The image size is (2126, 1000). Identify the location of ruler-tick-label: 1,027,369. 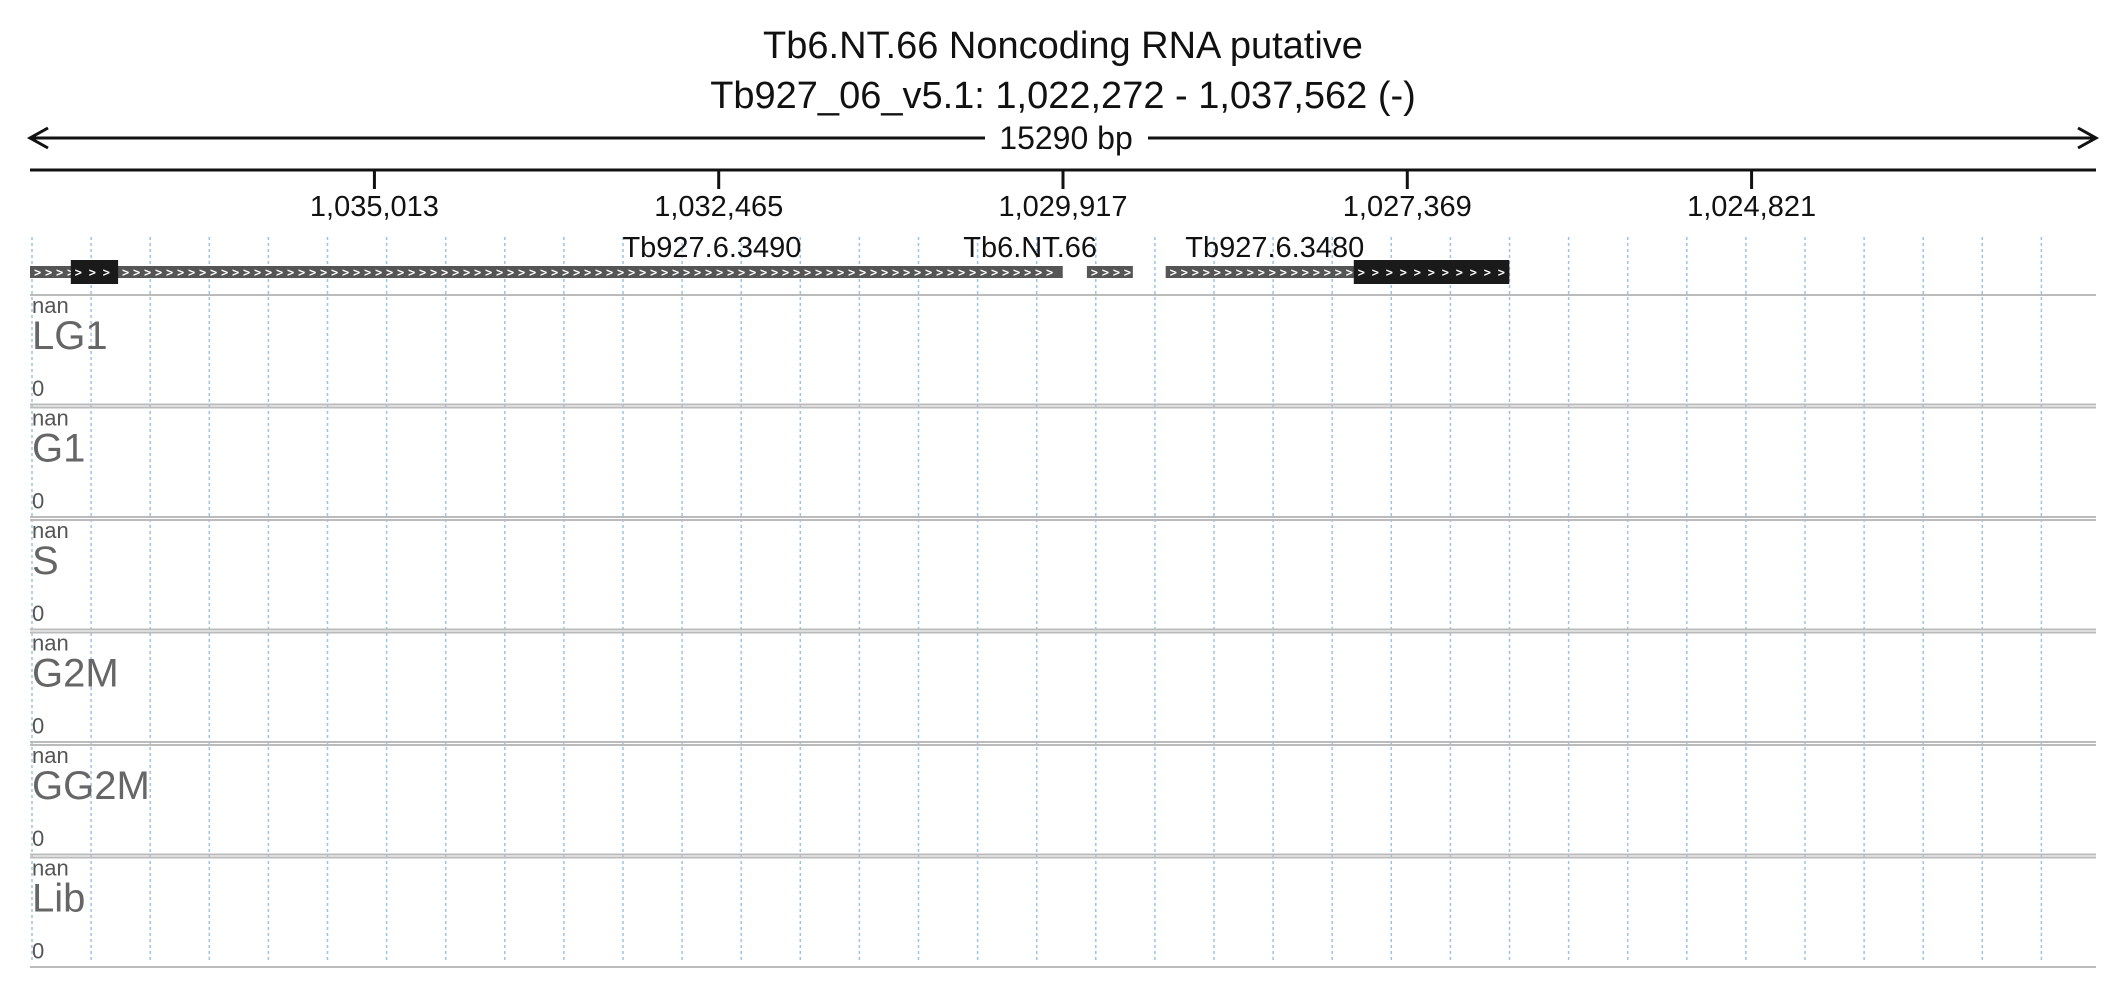
(1407, 207).